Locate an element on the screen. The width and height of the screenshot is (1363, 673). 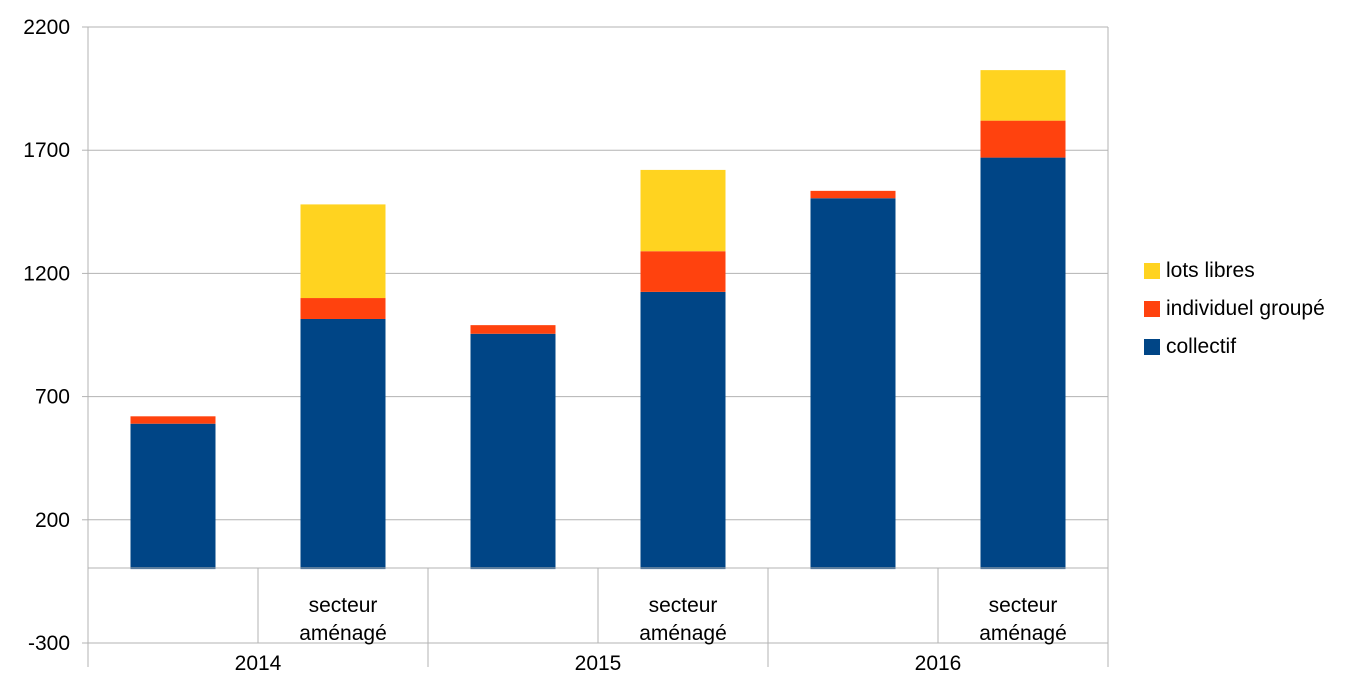
bar-individuel-groupé-2 is located at coordinates (513, 329).